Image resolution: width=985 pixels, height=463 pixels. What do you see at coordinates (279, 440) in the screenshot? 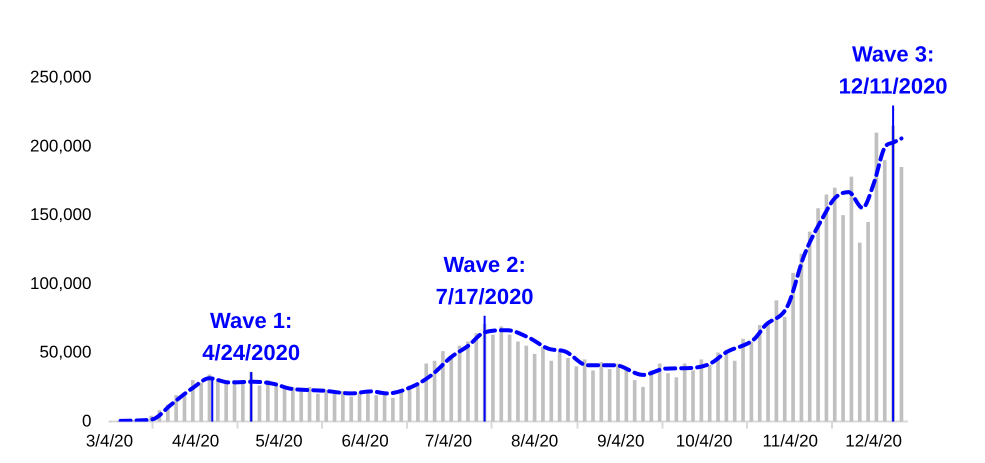
I see `x-tick-label: 5/4/20` at bounding box center [279, 440].